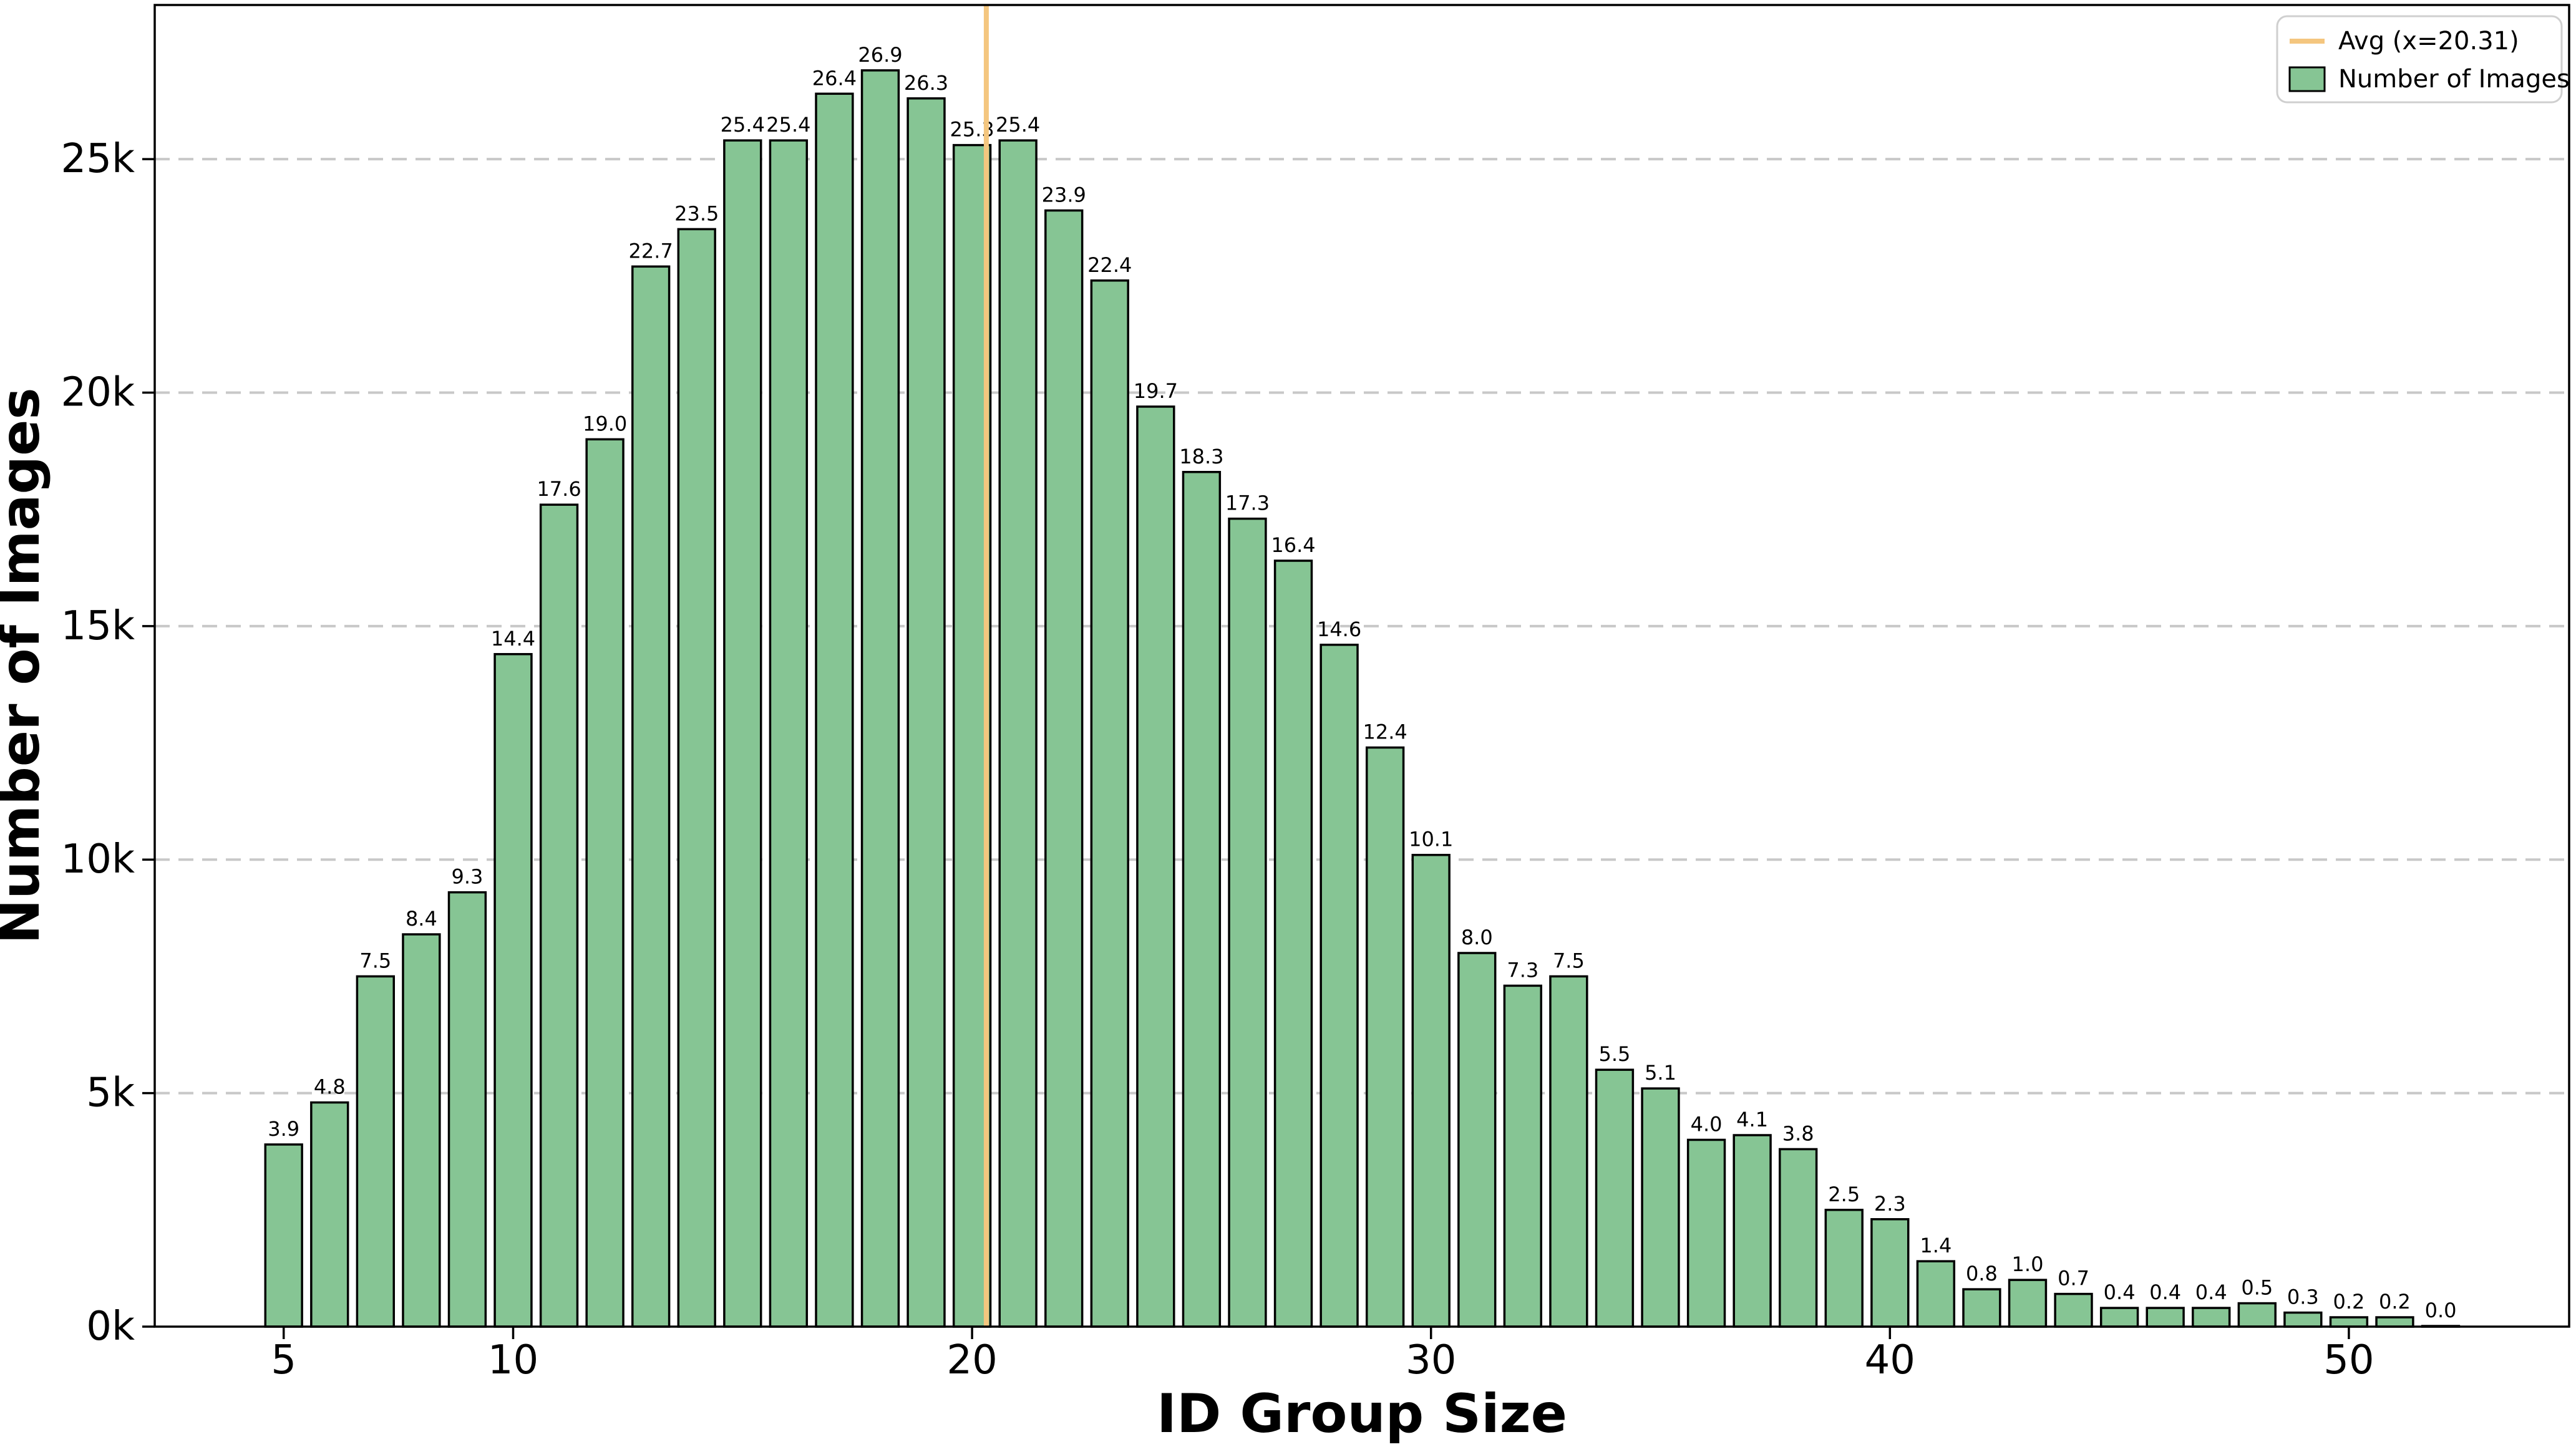  Describe the element at coordinates (559, 489) in the screenshot. I see `bar-value-label: 17.6` at that location.